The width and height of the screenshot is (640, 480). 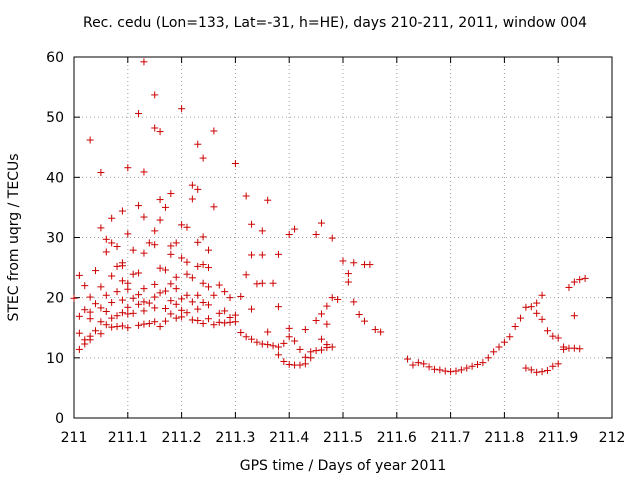 I want to click on y-axis-label: STEC from uqrg / TECUs, so click(x=14, y=237).